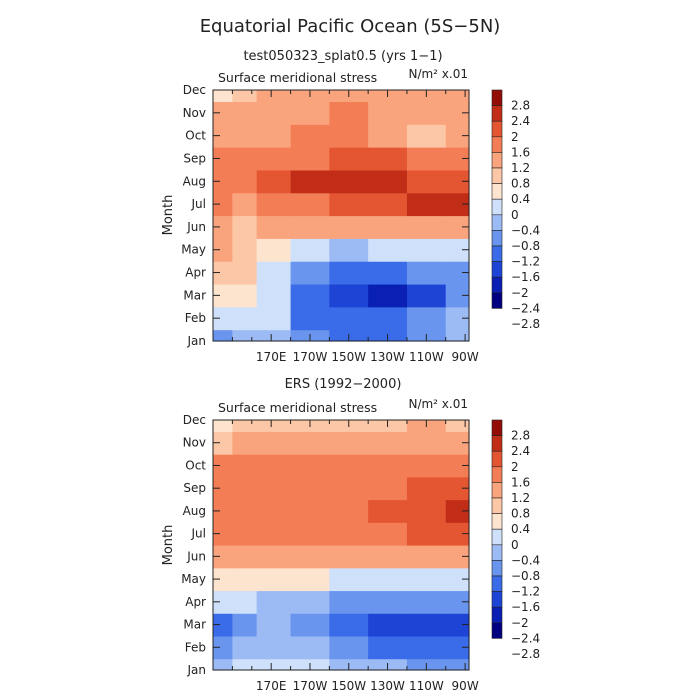  What do you see at coordinates (438, 404) in the screenshot?
I see `panel-2-units: N/m² x.01` at bounding box center [438, 404].